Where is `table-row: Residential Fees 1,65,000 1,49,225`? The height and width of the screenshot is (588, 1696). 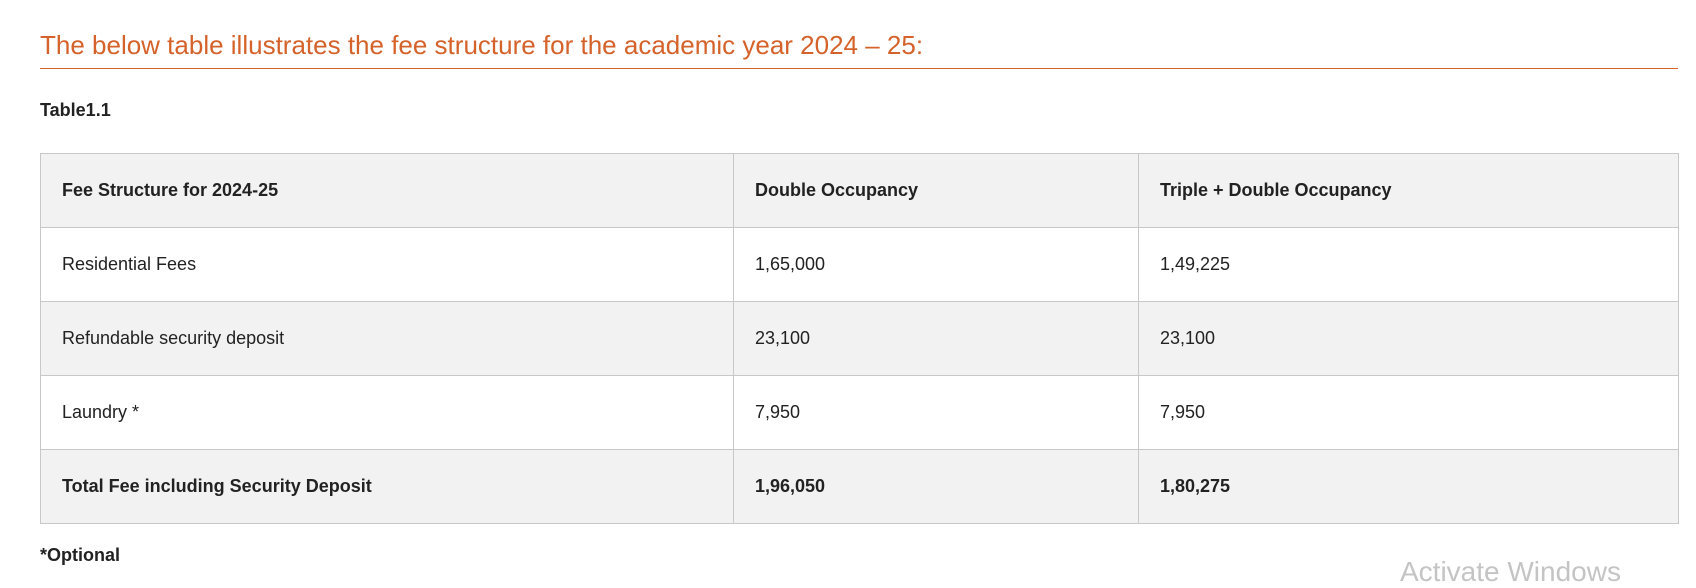
table-row: Residential Fees 1,65,000 1,49,225 is located at coordinates (859, 264).